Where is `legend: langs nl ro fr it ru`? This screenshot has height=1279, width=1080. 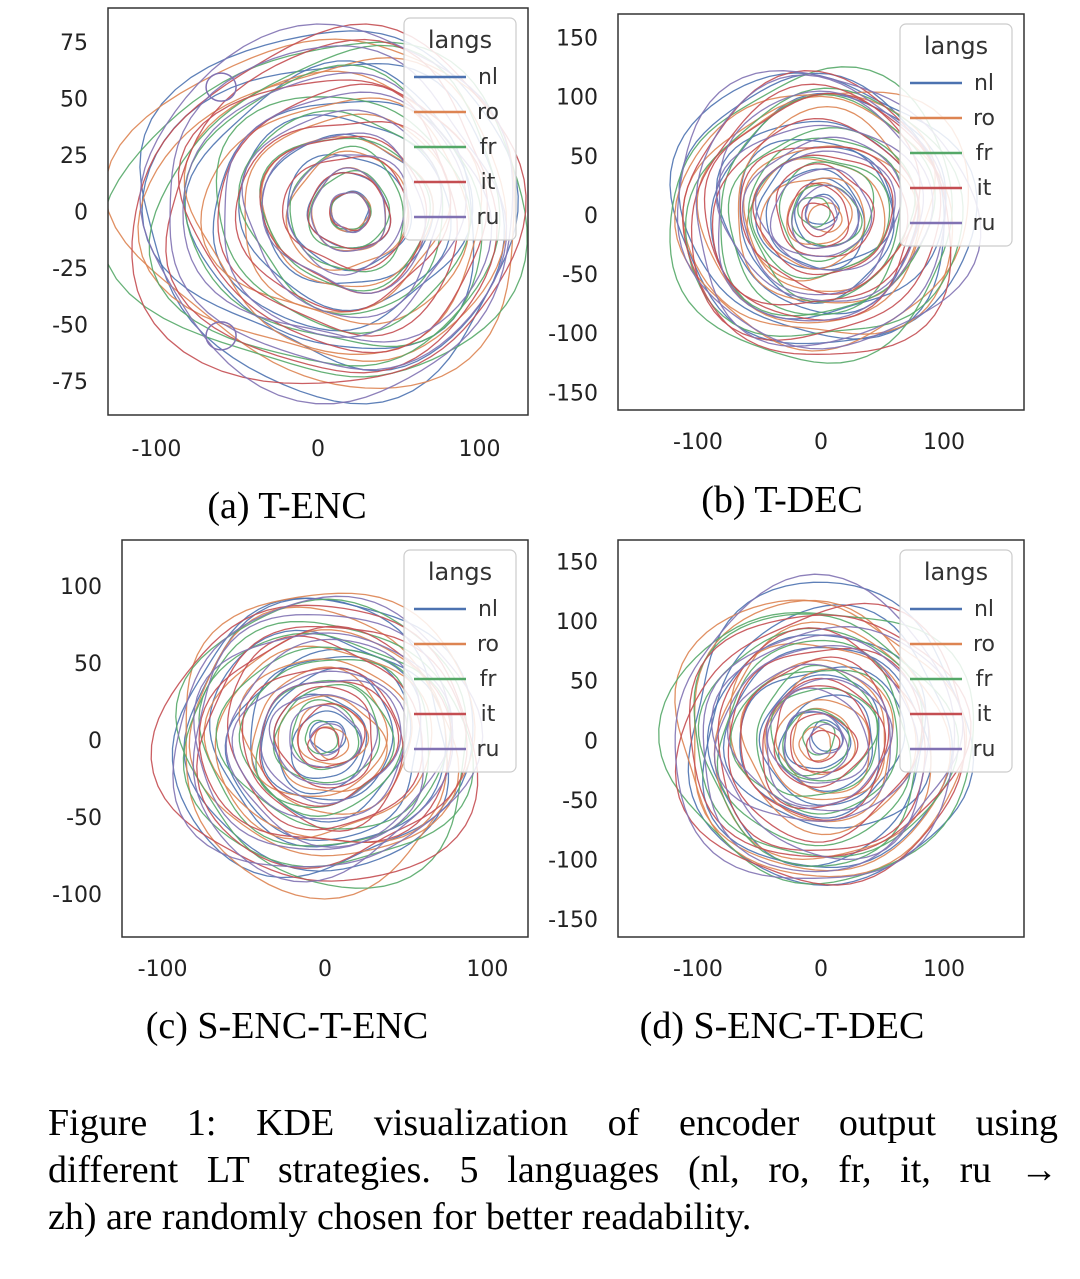 legend: langs nl ro fr it ru is located at coordinates (460, 661).